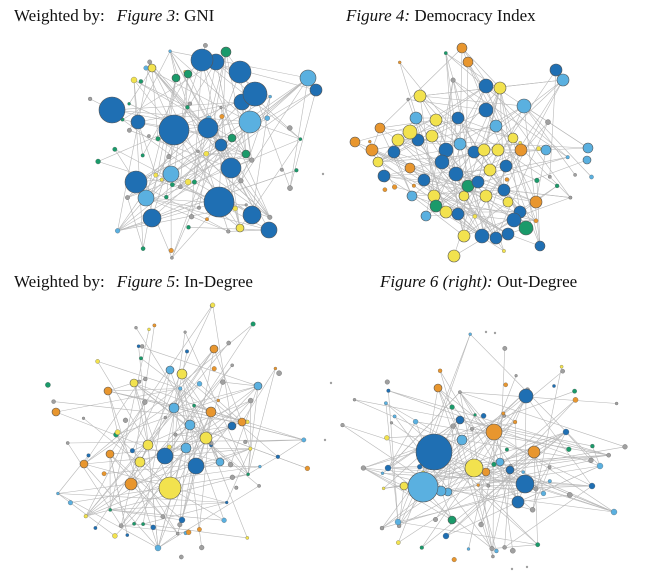  Describe the element at coordinates (495, 333) in the screenshot. I see `isolated-node` at that location.